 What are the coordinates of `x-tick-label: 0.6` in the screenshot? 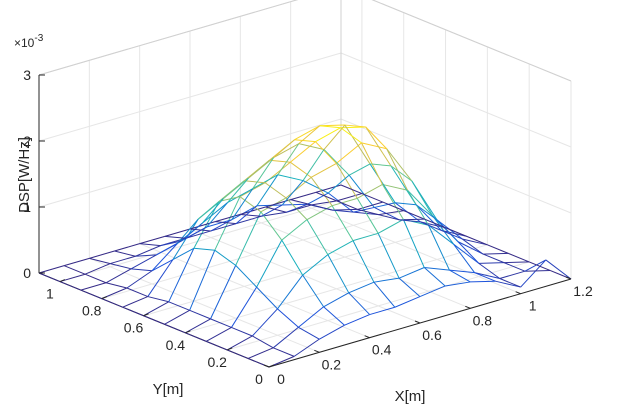 It's located at (432, 335).